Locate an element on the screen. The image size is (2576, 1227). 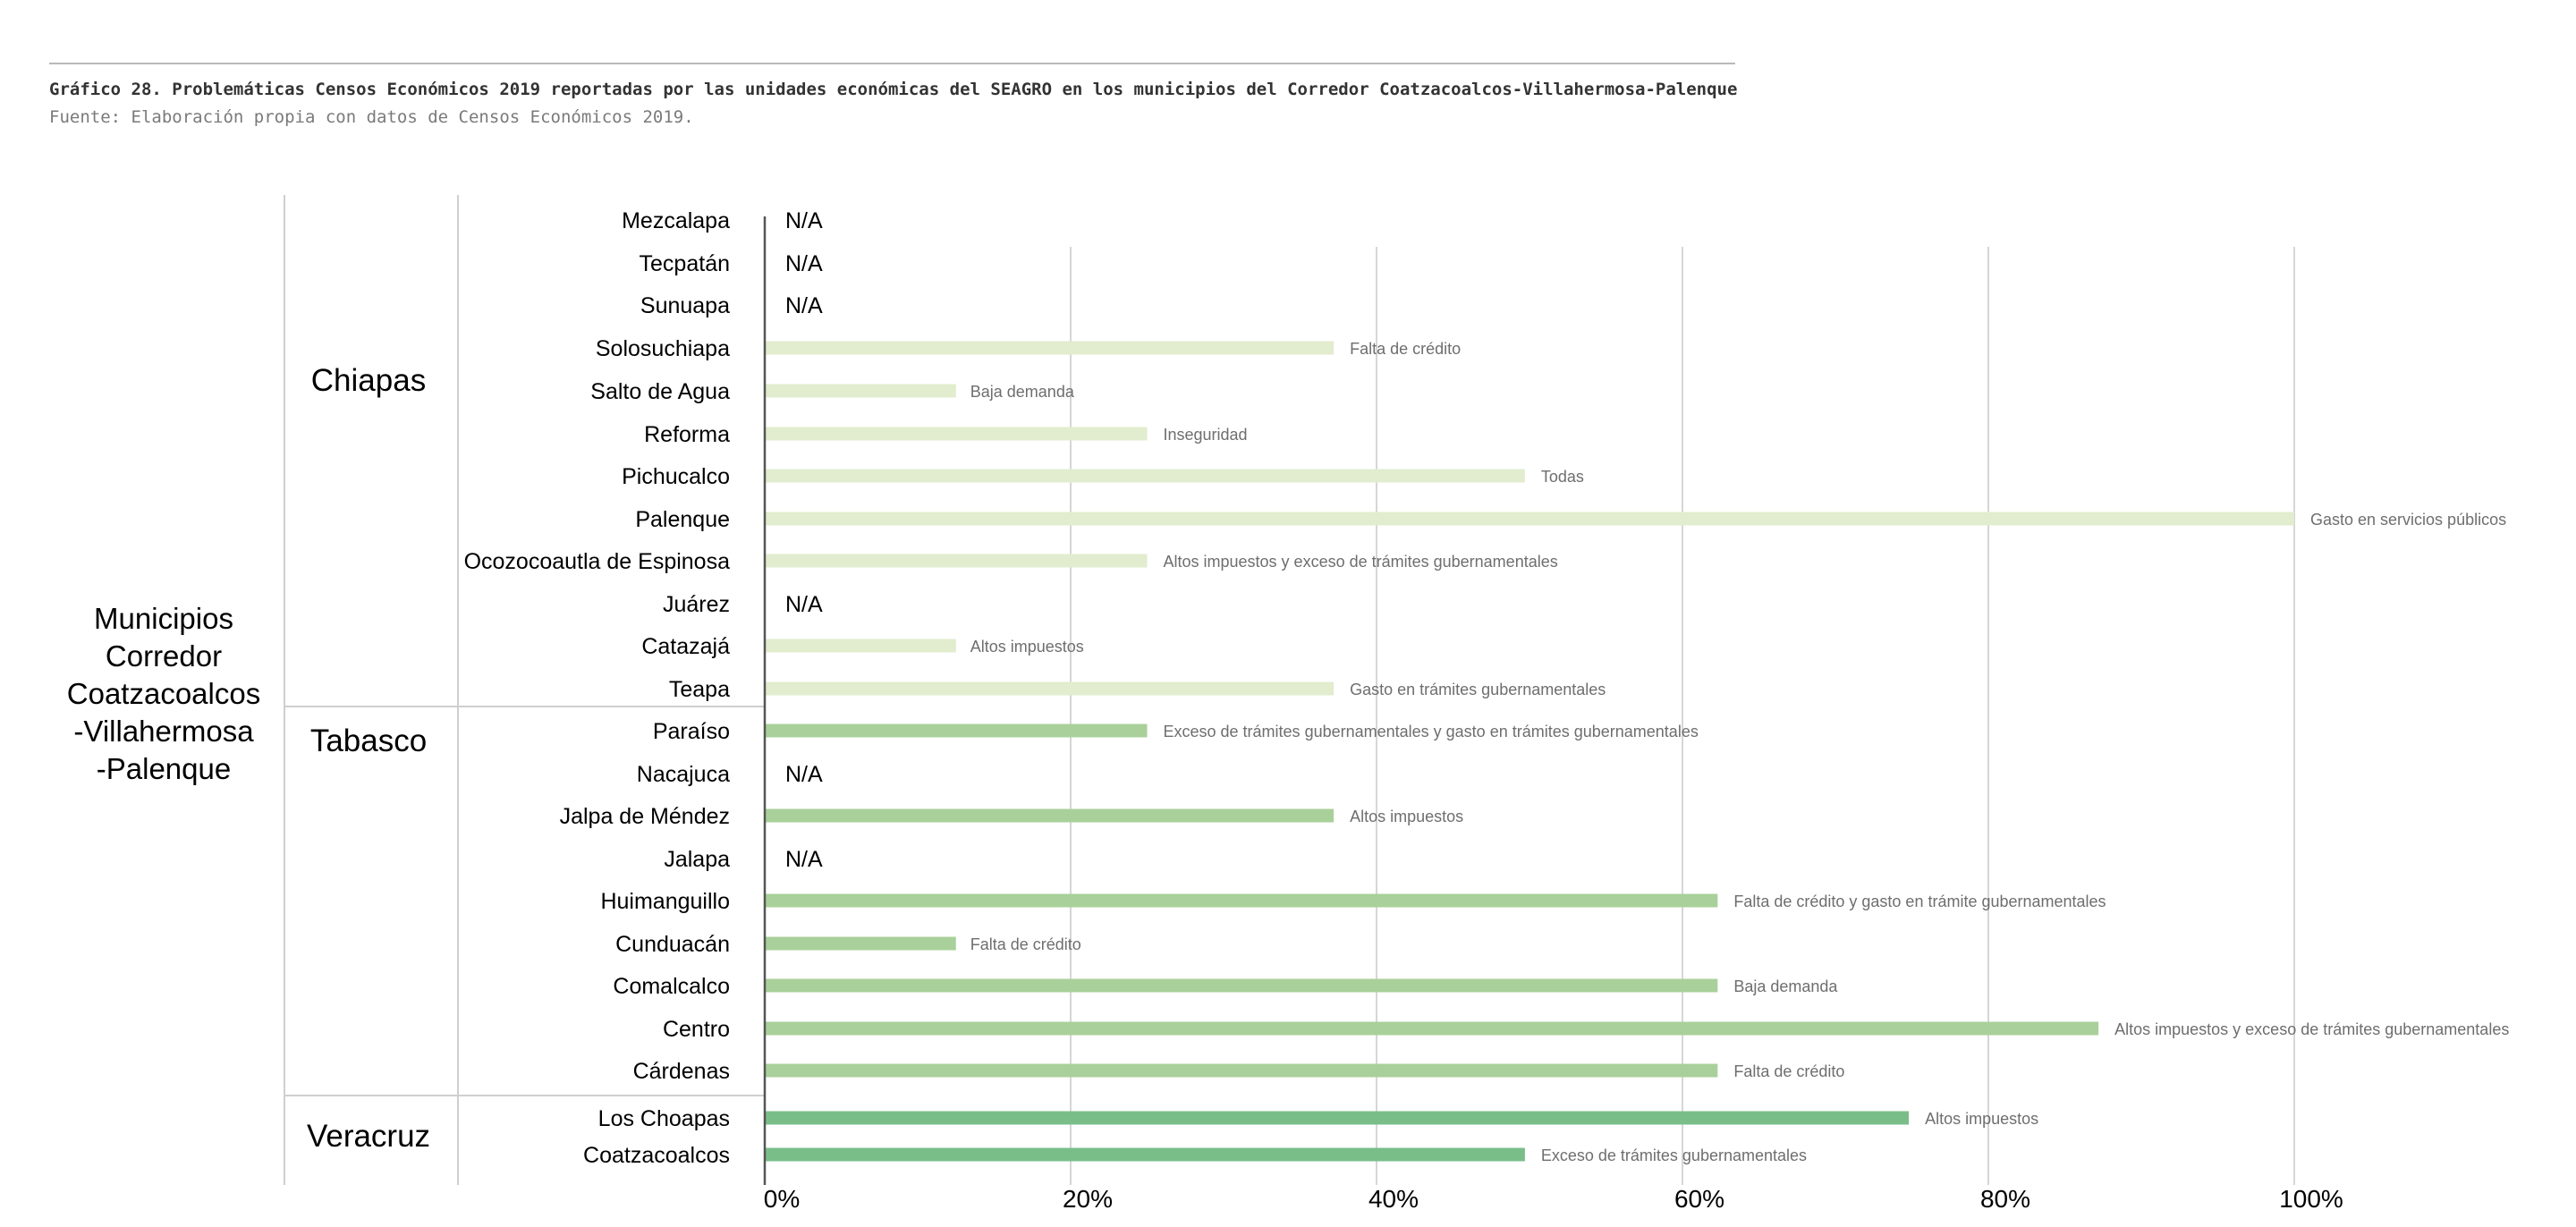
bar-label: Exceso de trámites gubernamentales is located at coordinates (1674, 1155).